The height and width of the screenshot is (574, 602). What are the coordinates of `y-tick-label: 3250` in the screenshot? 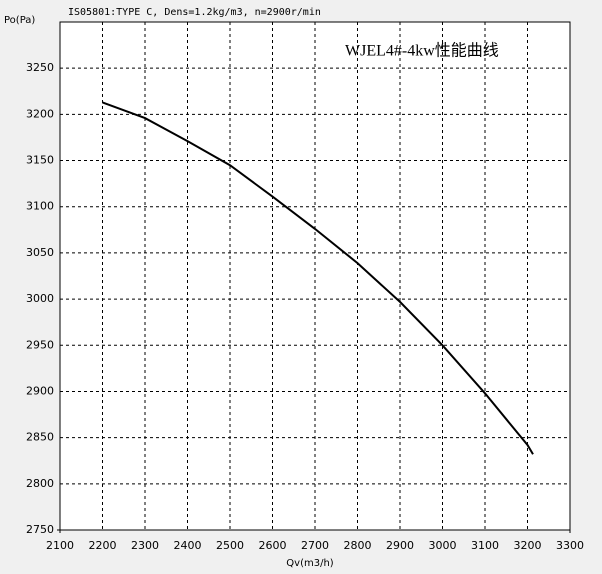 It's located at (40, 67).